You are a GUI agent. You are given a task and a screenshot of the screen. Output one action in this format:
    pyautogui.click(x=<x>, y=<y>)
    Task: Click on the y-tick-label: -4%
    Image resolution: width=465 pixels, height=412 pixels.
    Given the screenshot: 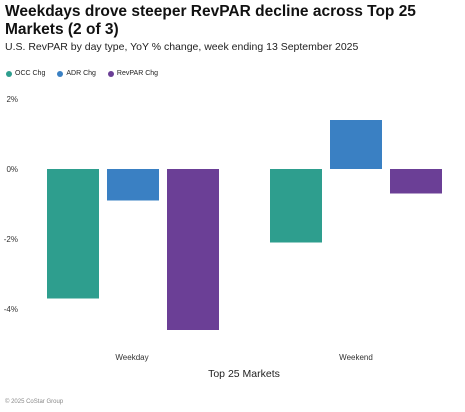 What is the action you would take?
    pyautogui.click(x=11, y=309)
    